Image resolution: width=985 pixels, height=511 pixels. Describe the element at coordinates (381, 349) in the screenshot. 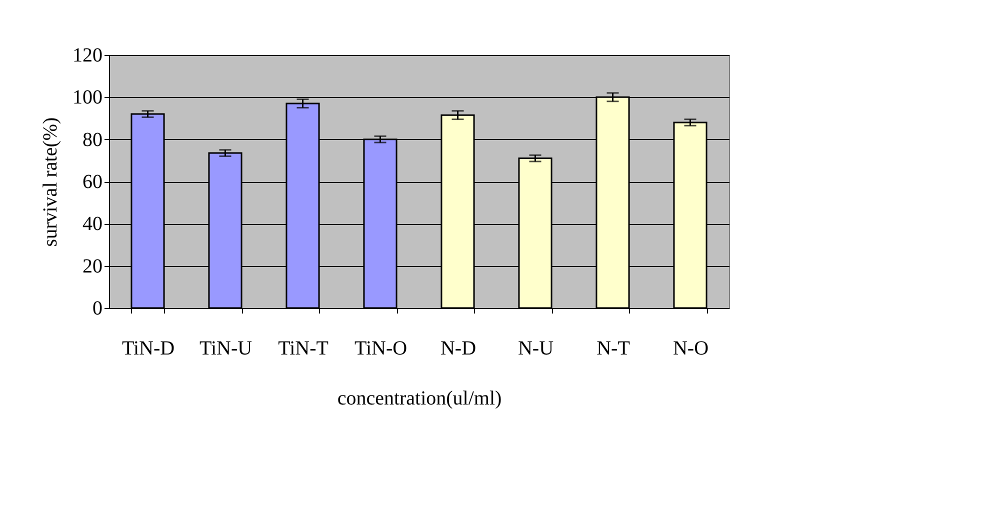

I see `x-tick-label: TiN-O` at that location.